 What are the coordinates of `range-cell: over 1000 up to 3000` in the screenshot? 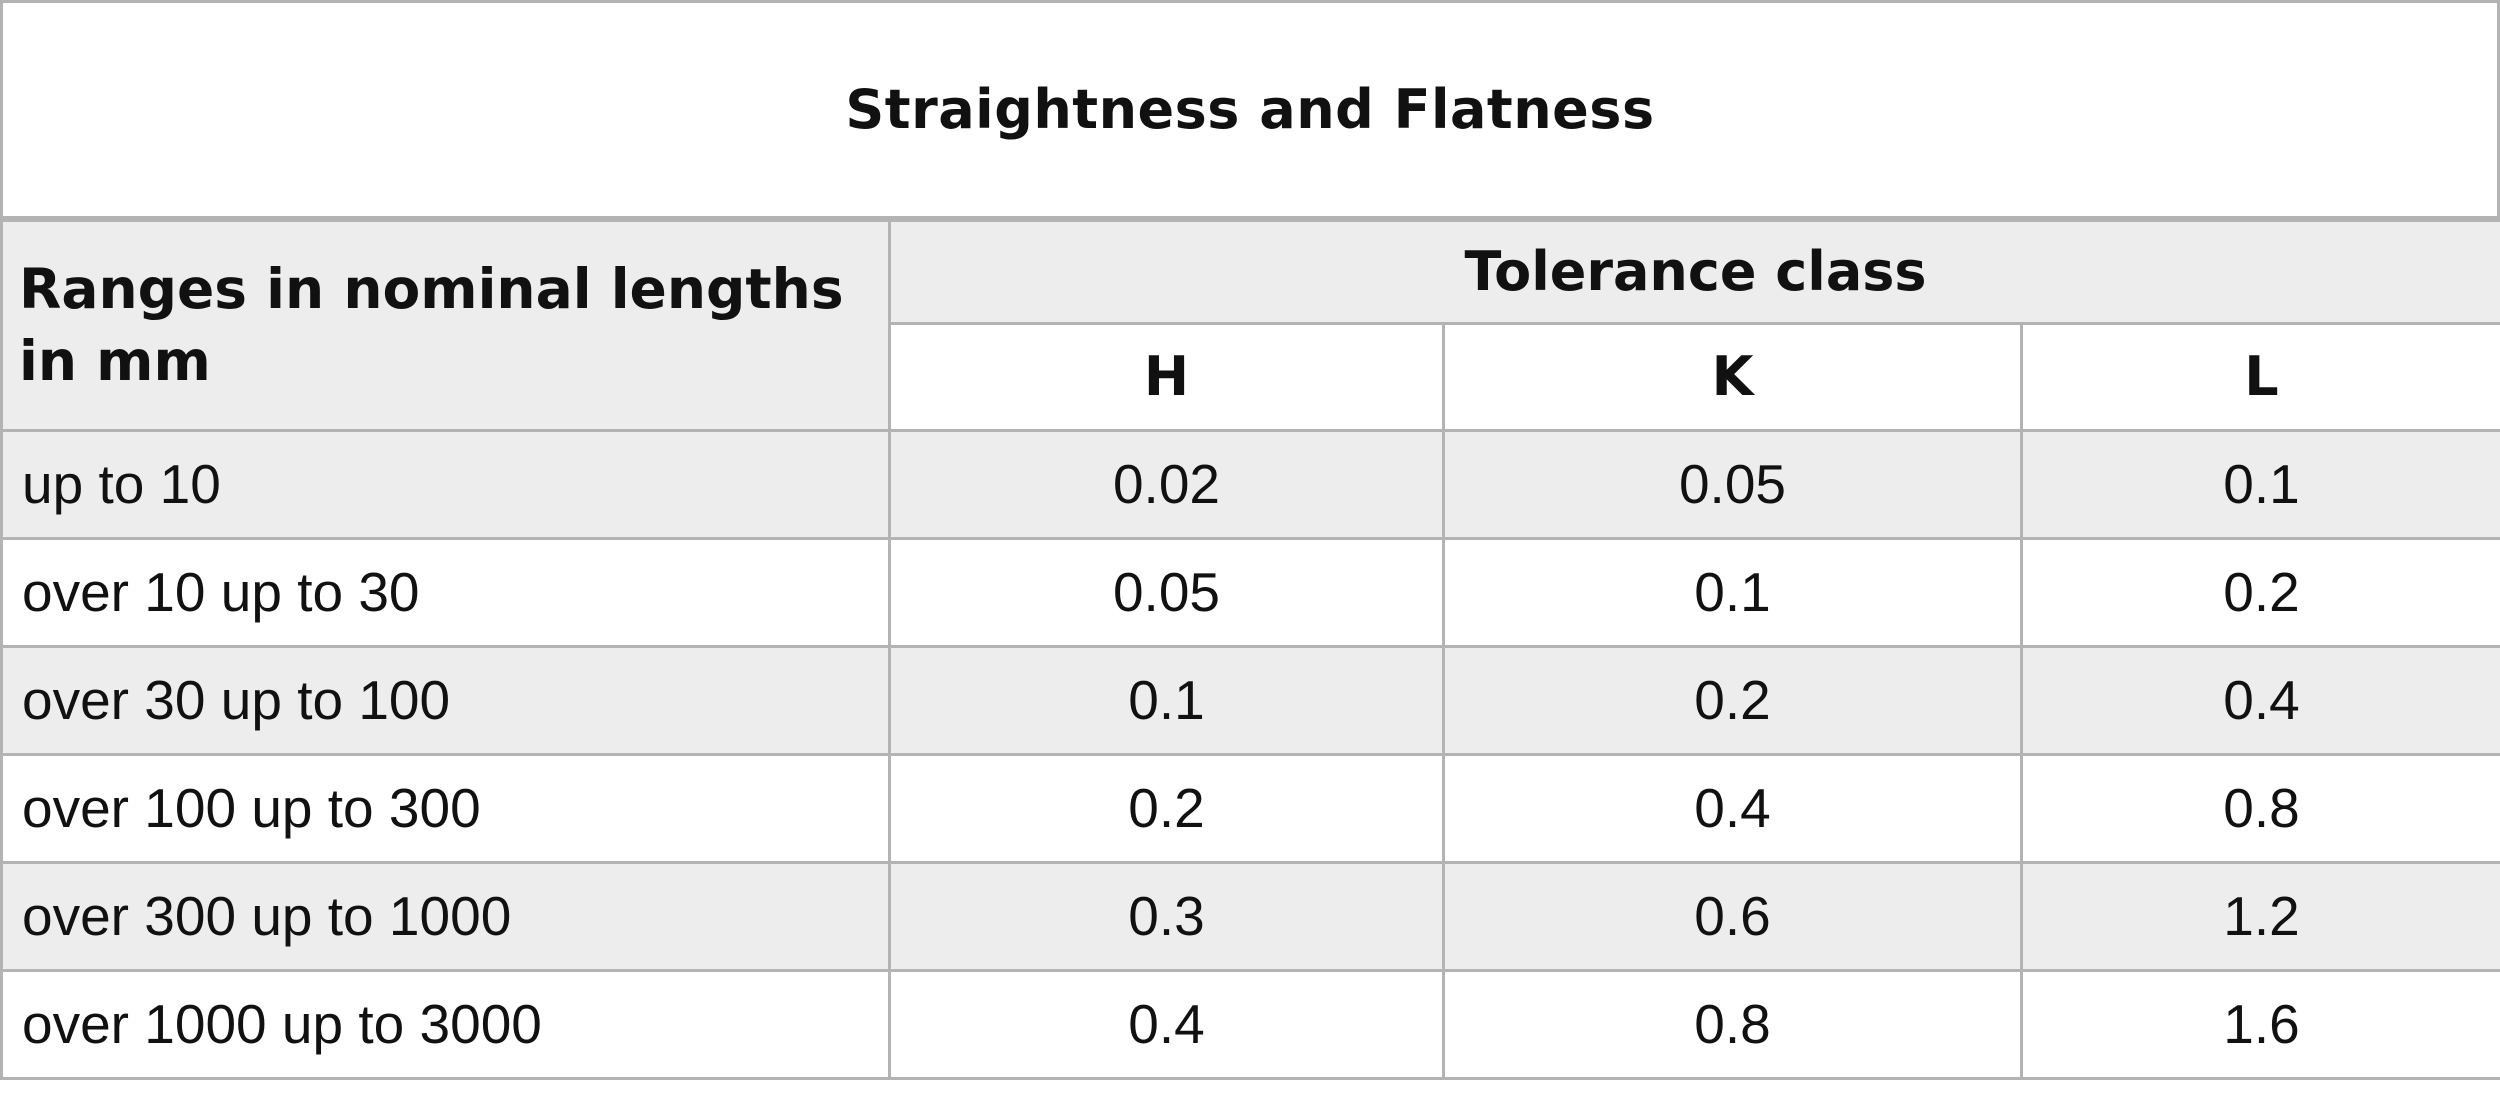 It's located at (445, 1024).